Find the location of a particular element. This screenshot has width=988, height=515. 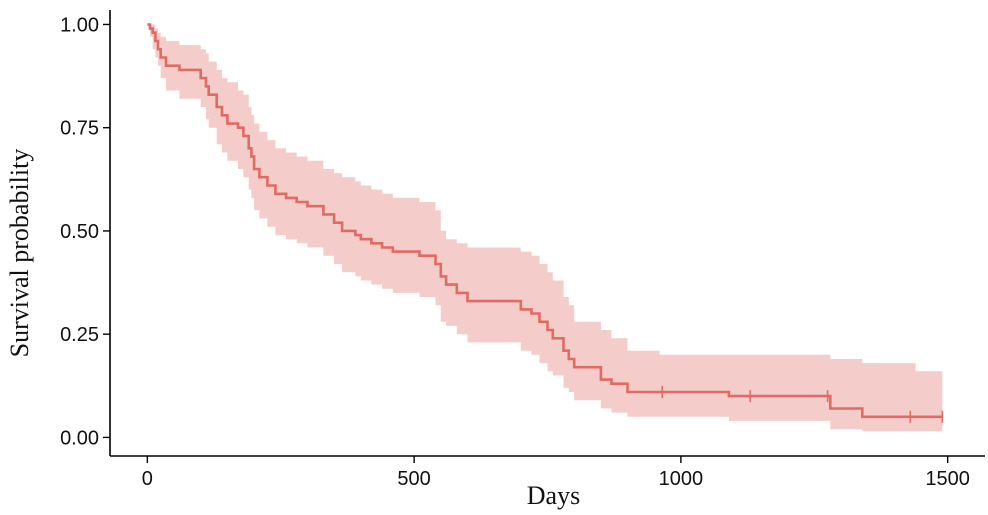

y-axis-ticks: 0.00 0.25 0.50 0.75 1.00 is located at coordinates (85, 231).